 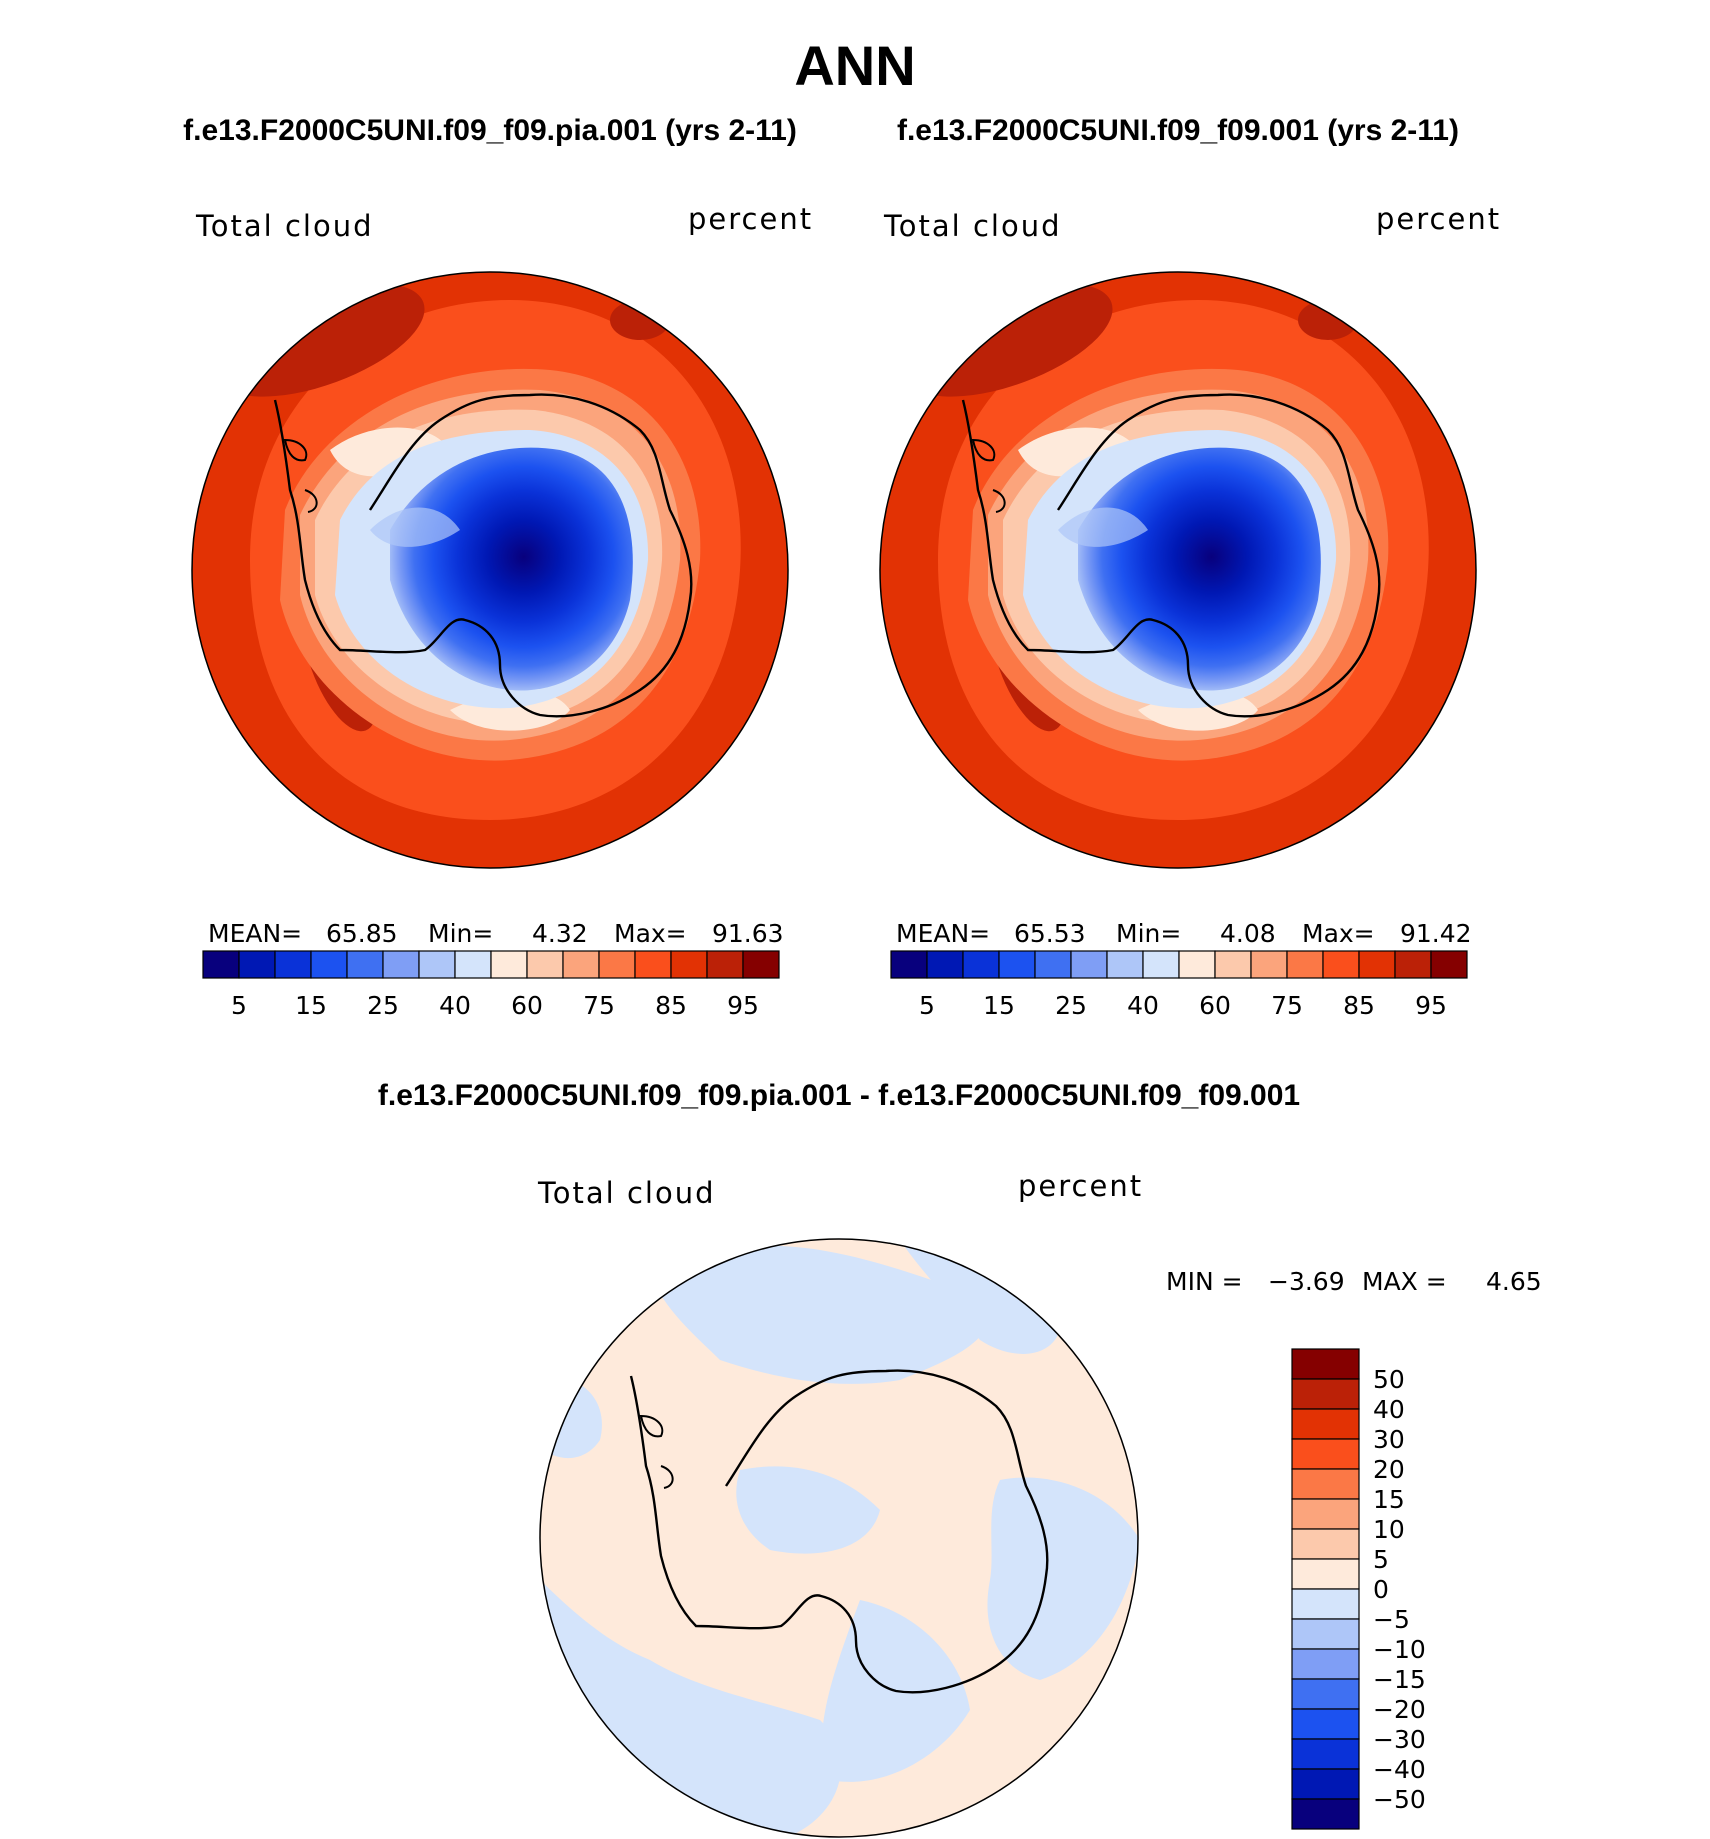 What do you see at coordinates (1080, 1186) in the screenshot?
I see `panel-c-units: percent` at bounding box center [1080, 1186].